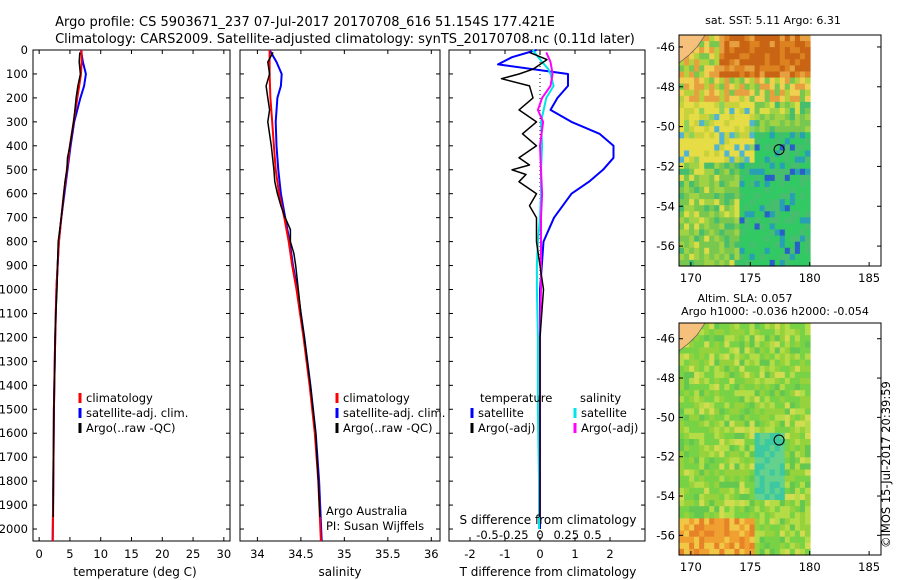 Image resolution: width=900 pixels, height=580 pixels. Describe the element at coordinates (600, 398) in the screenshot. I see `legend-salinity-title: salinity` at that location.